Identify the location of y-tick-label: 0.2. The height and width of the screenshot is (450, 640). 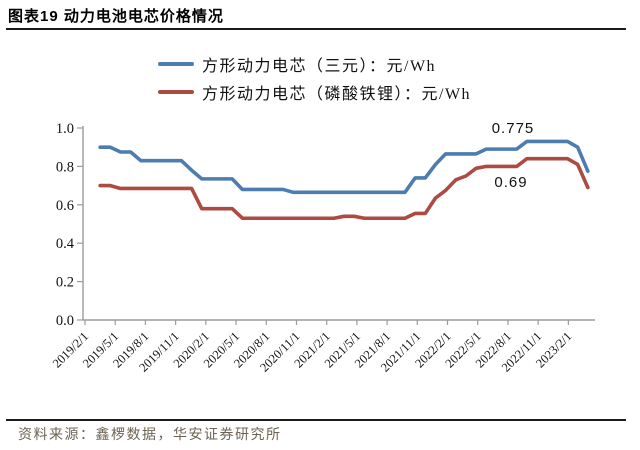
(65, 283).